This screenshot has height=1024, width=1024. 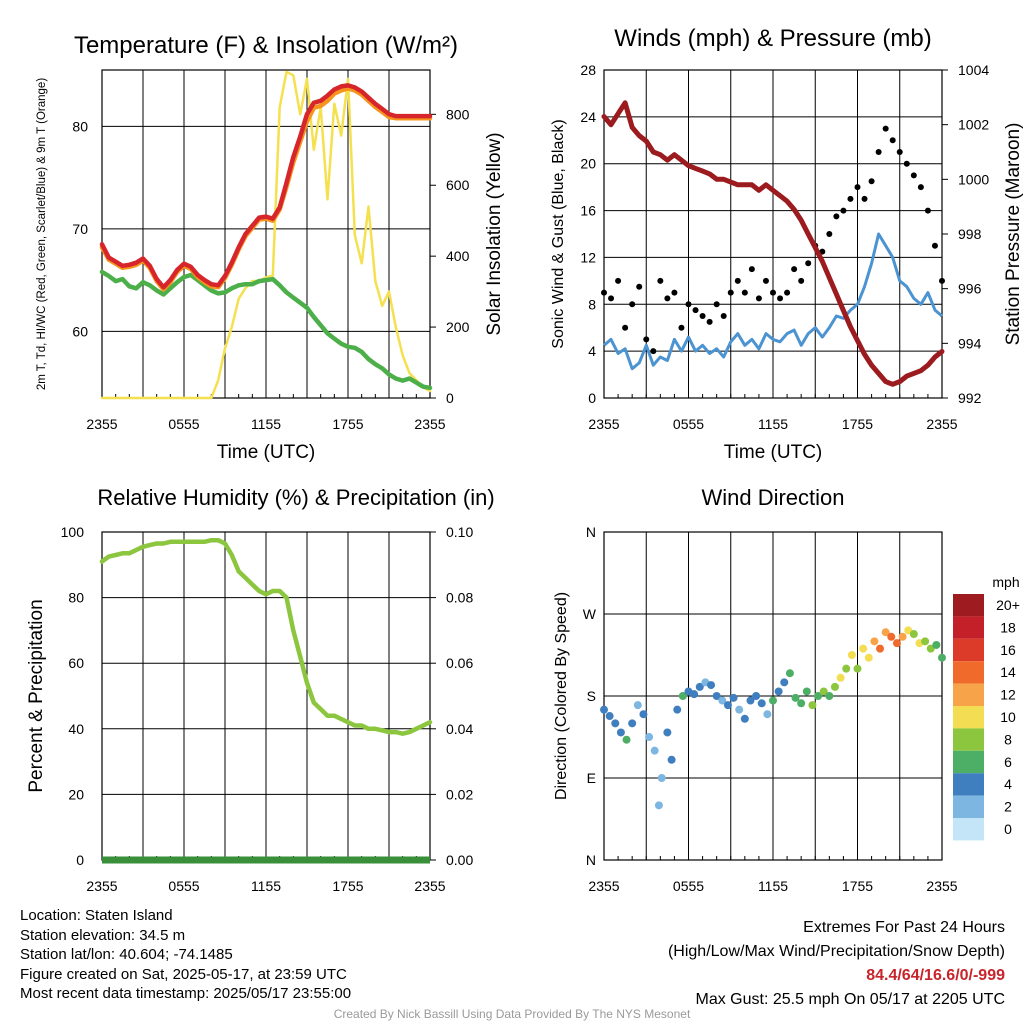 What do you see at coordinates (429, 424) in the screenshot?
I see `temperature-xtick-label: 2355` at bounding box center [429, 424].